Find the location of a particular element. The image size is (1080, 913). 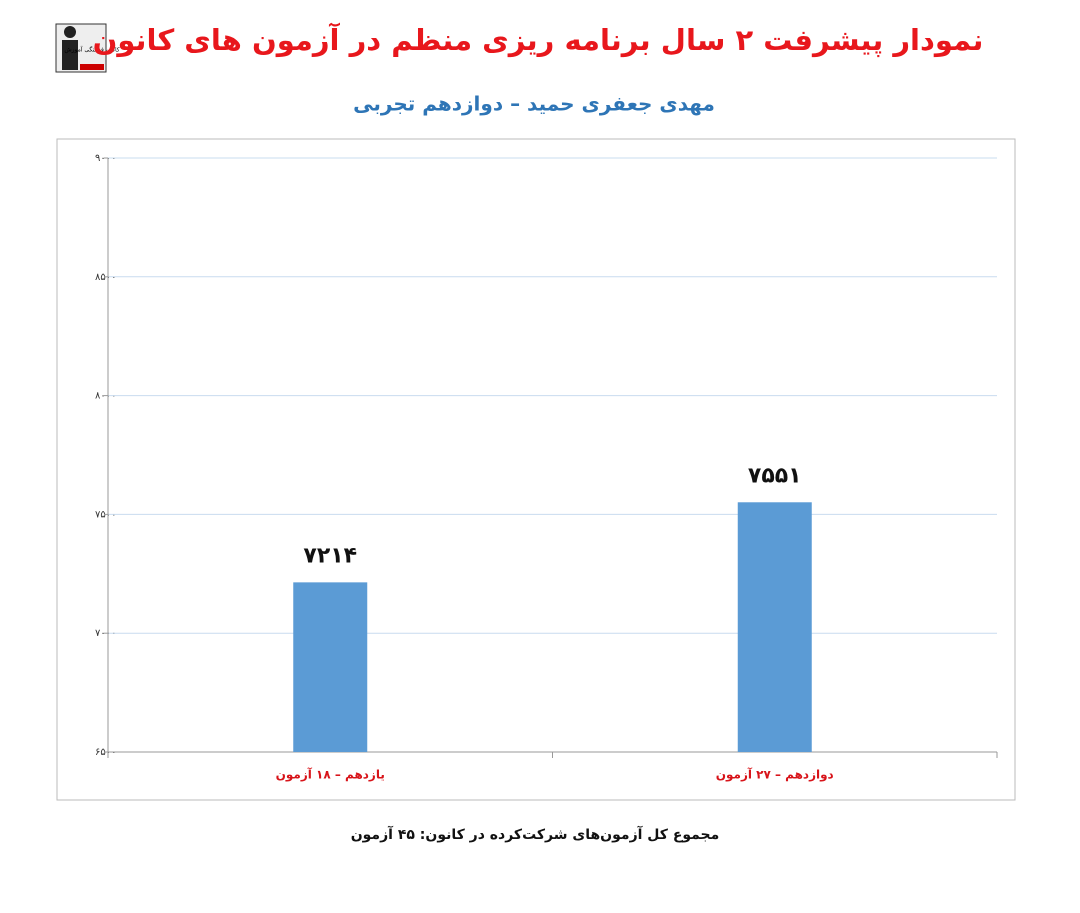

logo-text: کانون فرهنگی آموزش is located at coordinates (91, 49).